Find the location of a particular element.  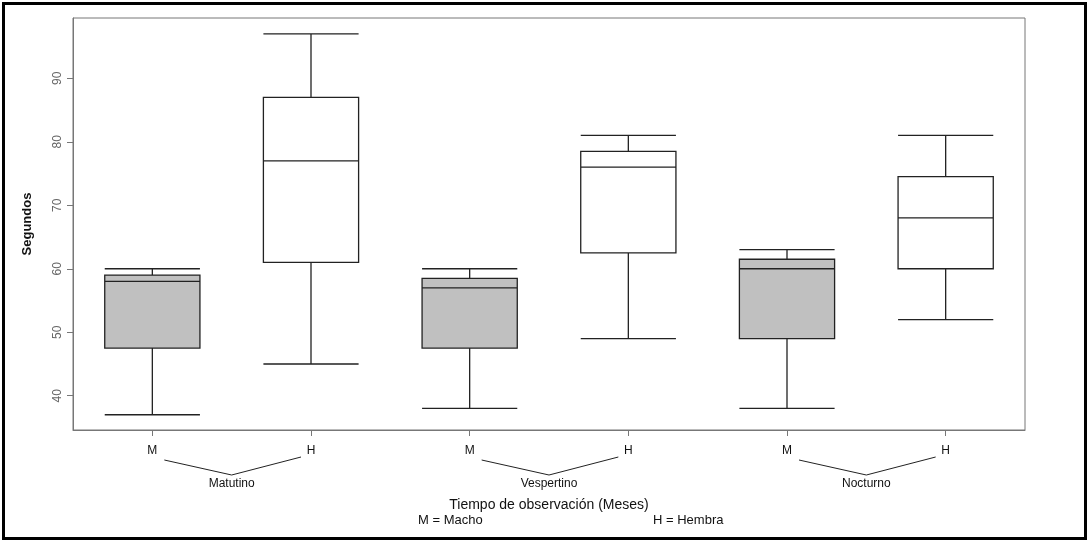

y-tick-label: 80 is located at coordinates (57, 141).